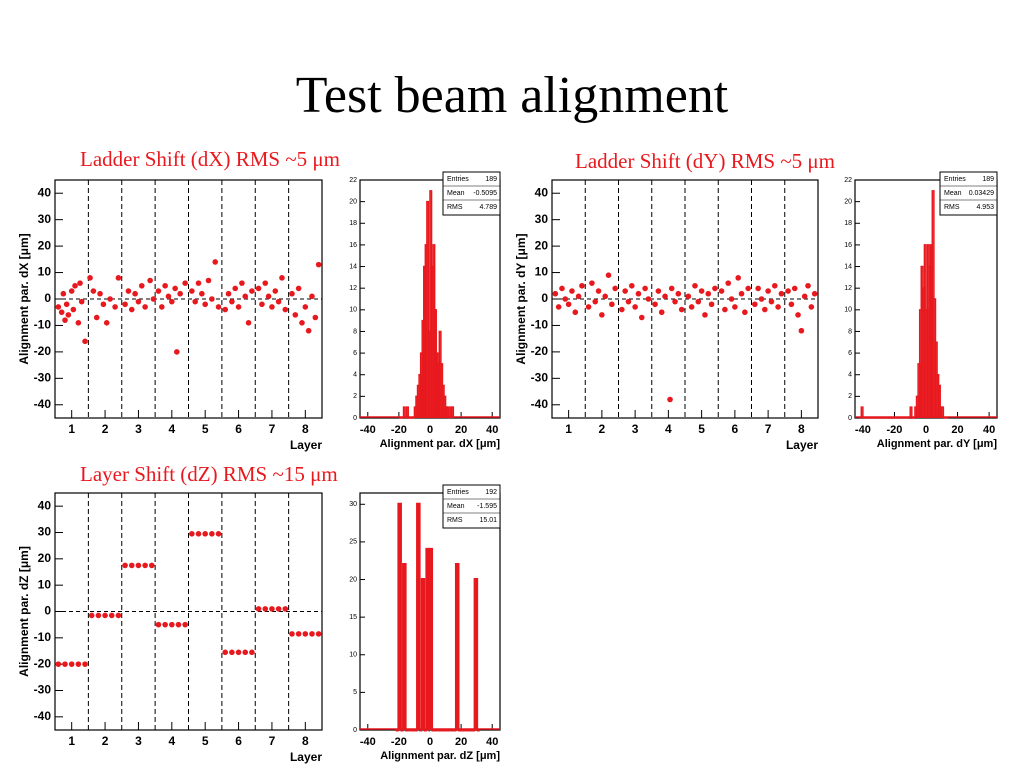  I want to click on y-tick-label: 22, so click(353, 180).